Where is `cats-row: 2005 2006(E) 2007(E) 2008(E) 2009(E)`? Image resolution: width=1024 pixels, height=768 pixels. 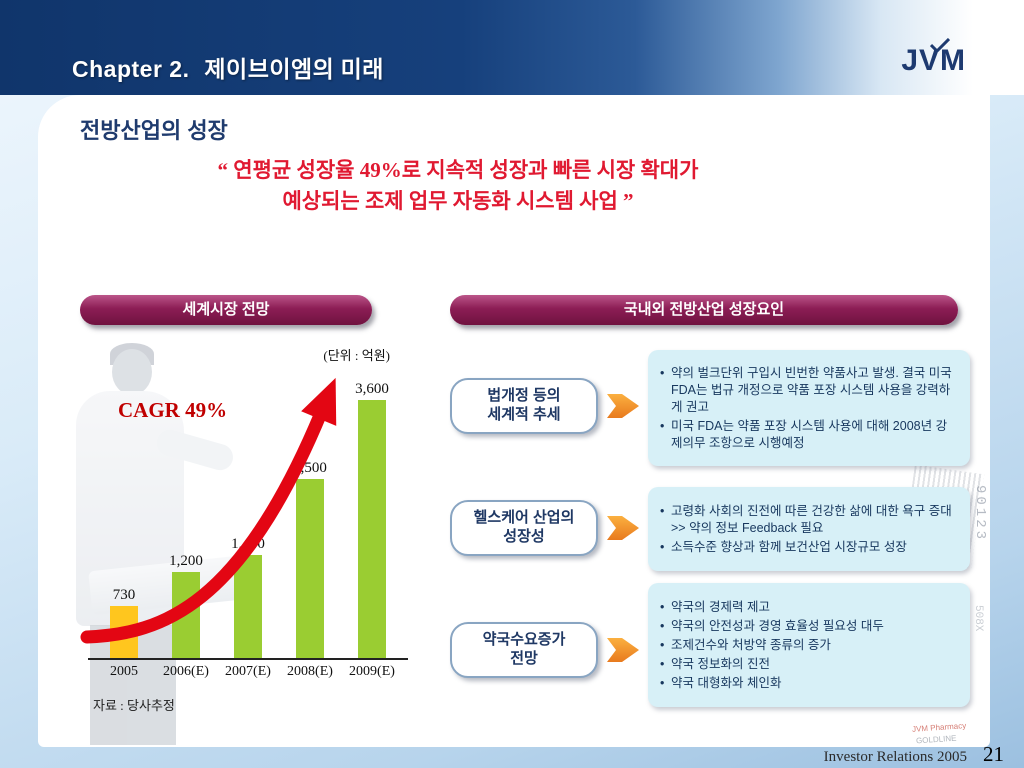 cats-row: 2005 2006(E) 2007(E) 2008(E) 2009(E) is located at coordinates (248, 670).